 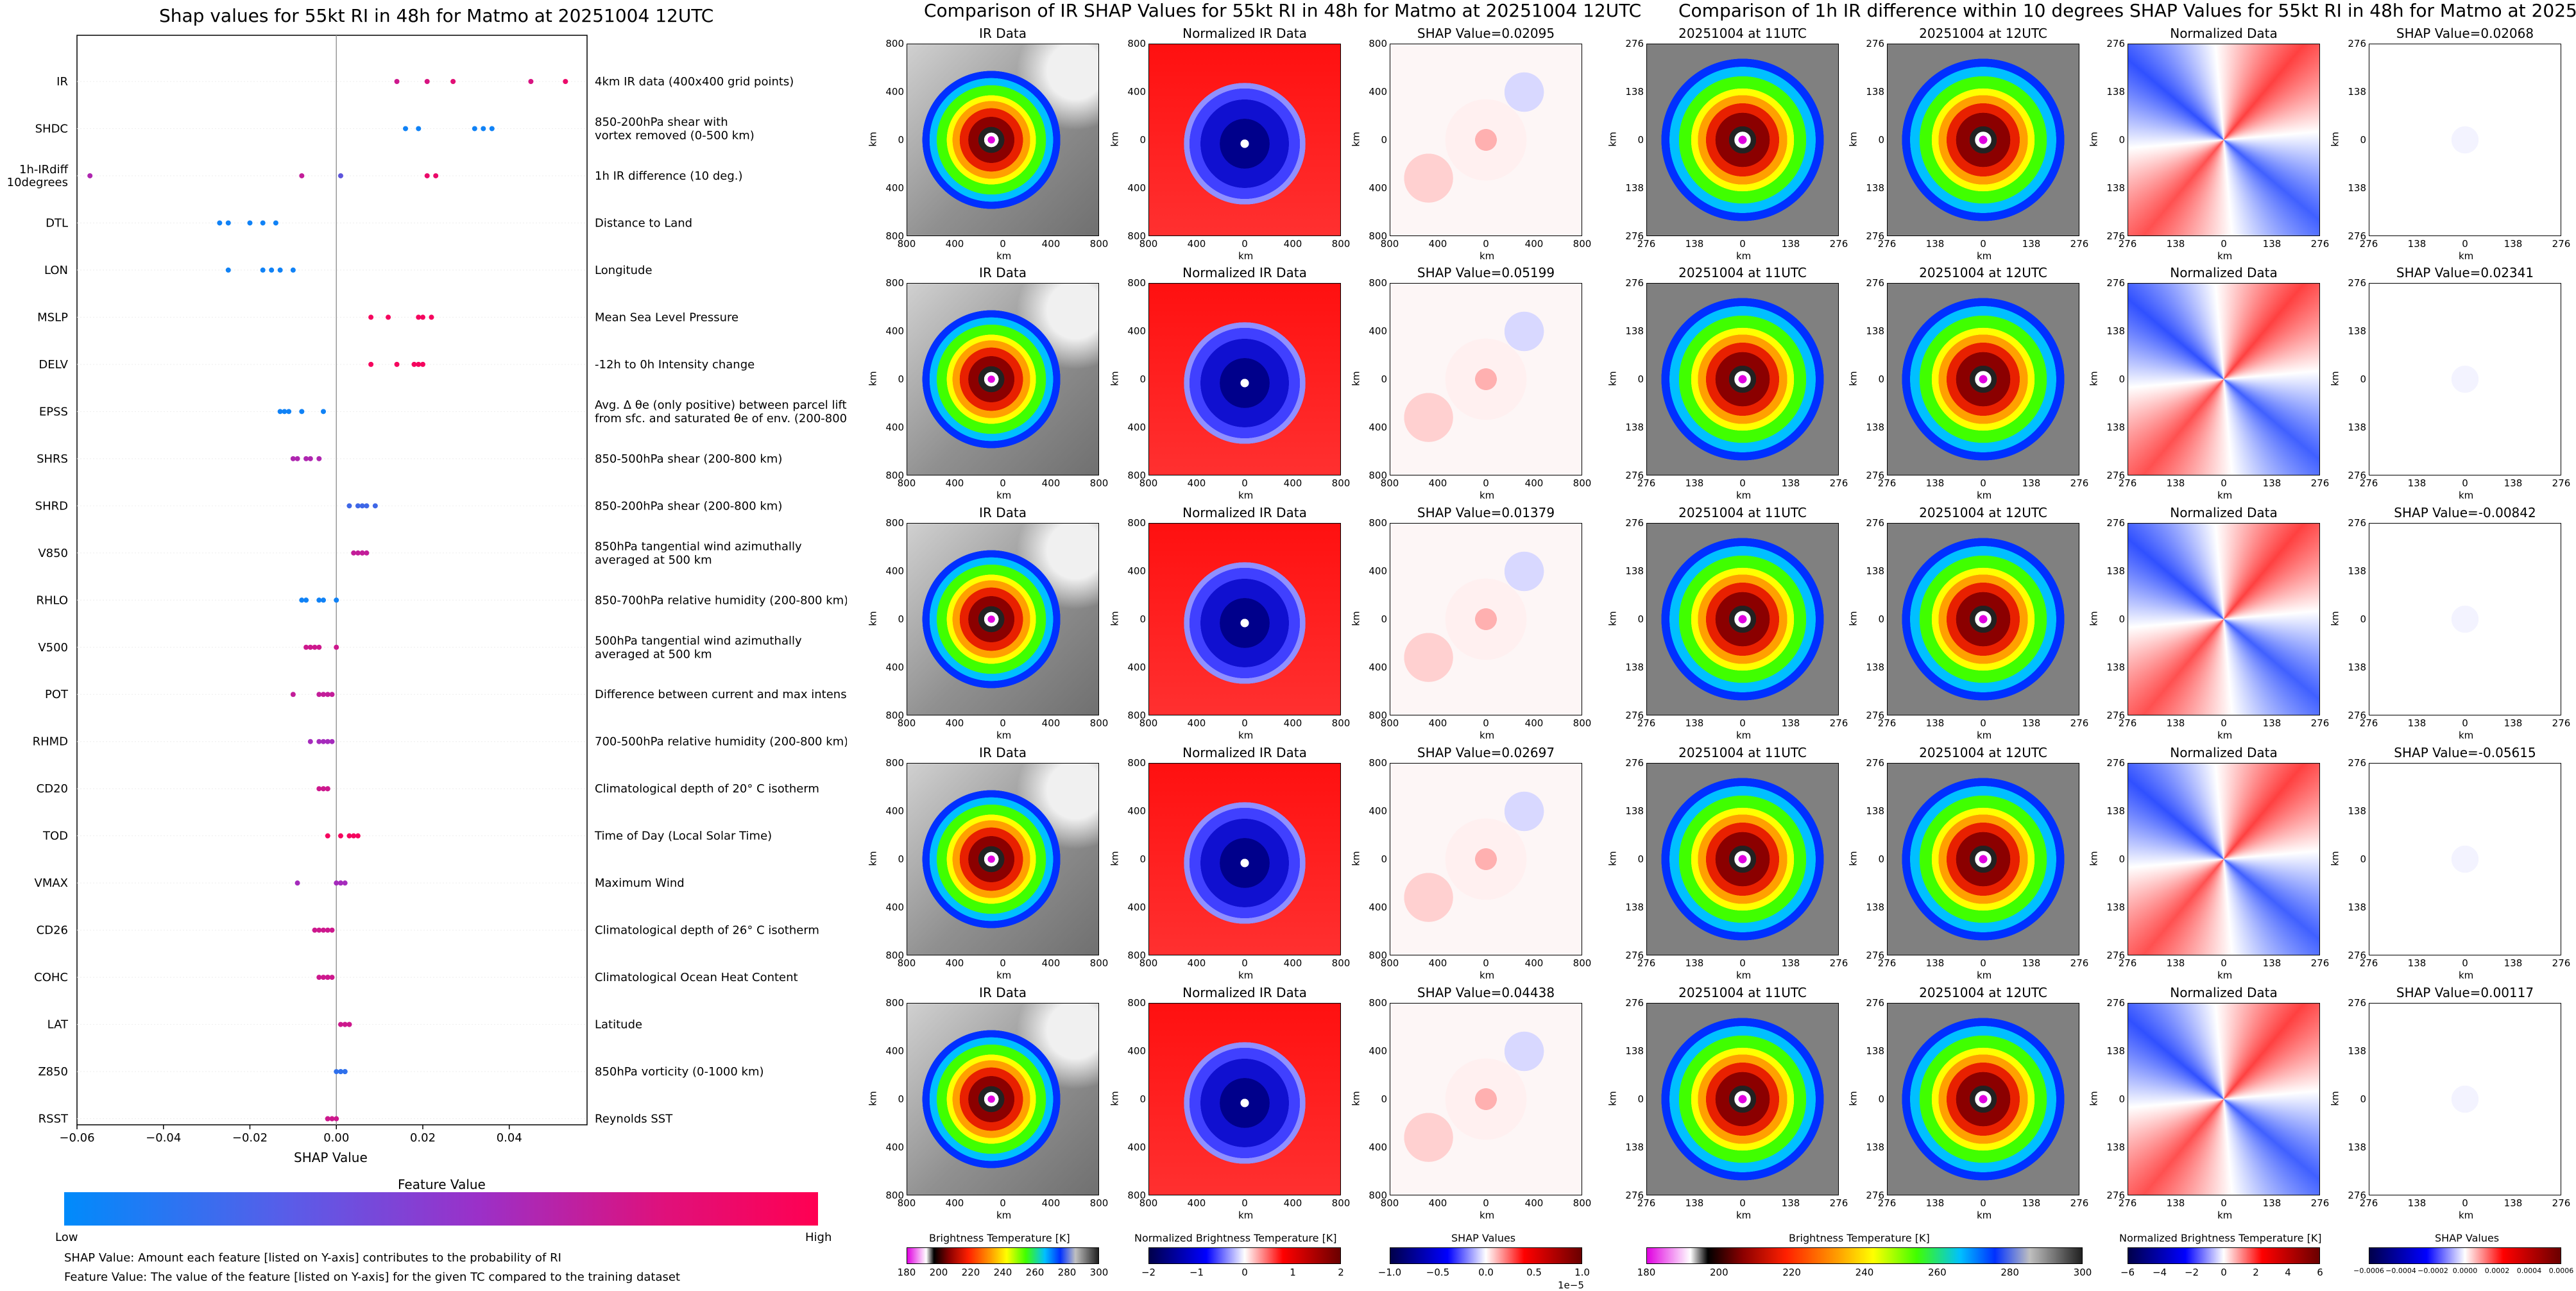 I want to click on feature-name: CD26, so click(x=53, y=930).